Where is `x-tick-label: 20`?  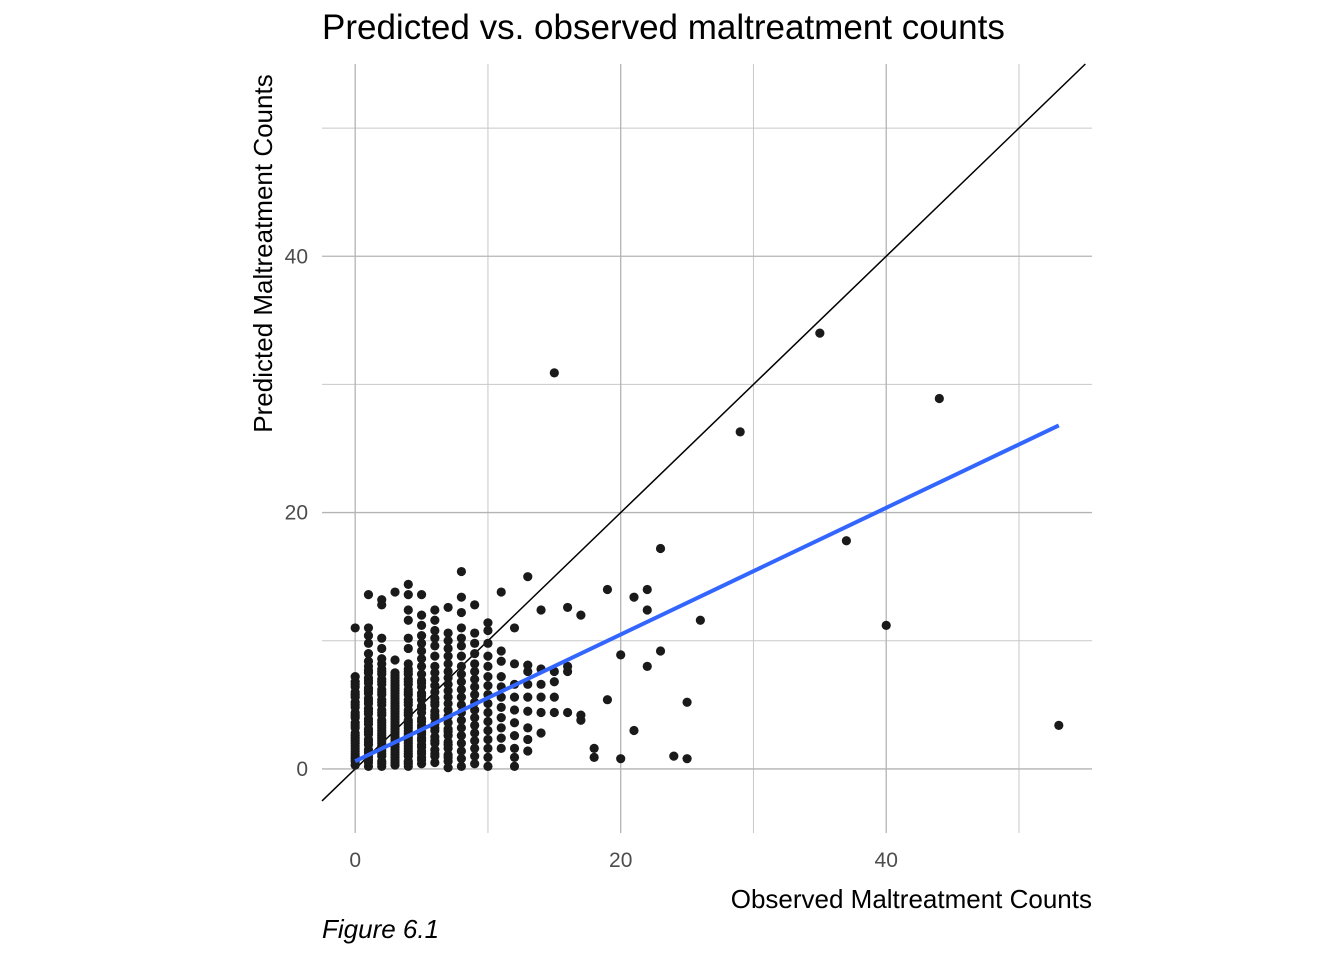 x-tick-label: 20 is located at coordinates (620, 860).